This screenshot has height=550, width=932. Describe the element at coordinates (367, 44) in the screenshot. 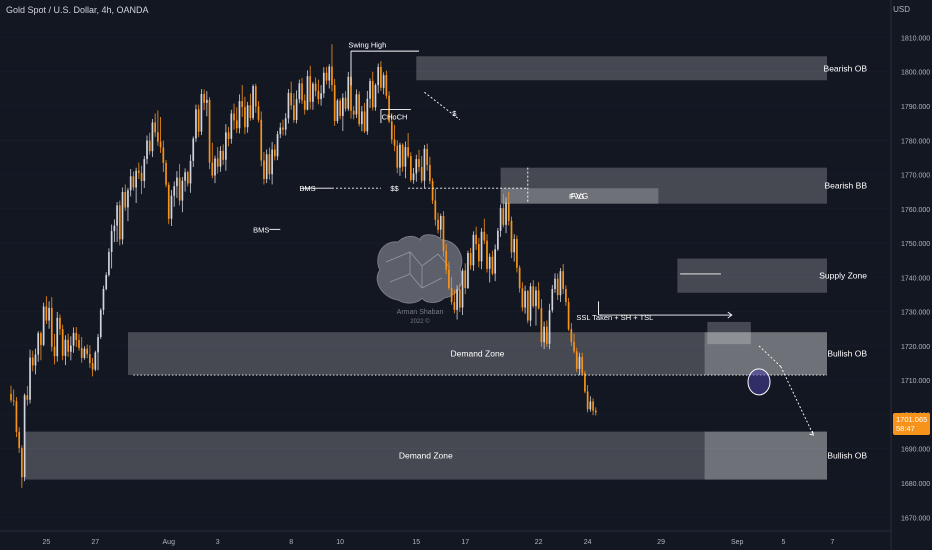

I see `annotation-label: Swing High` at that location.